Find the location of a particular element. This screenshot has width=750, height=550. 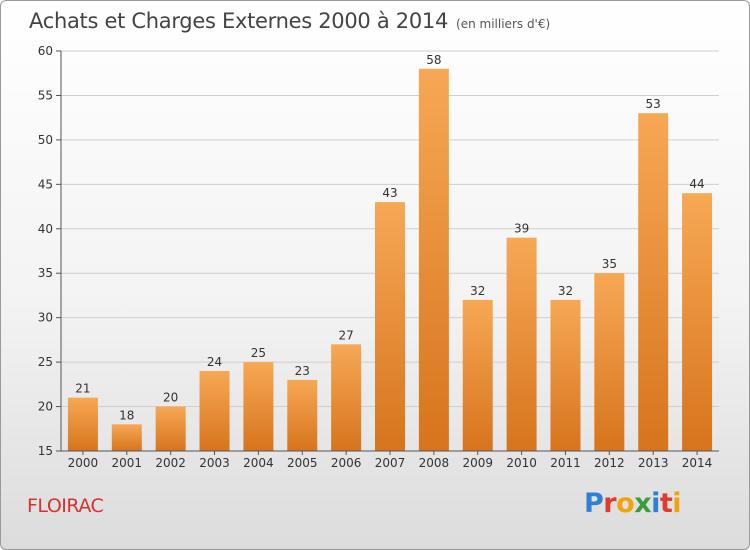

x-tick-label: 2000 is located at coordinates (83, 463).